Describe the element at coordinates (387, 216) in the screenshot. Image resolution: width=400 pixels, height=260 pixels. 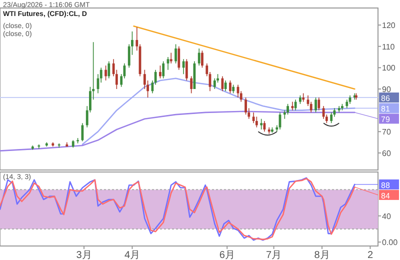
I see `y-tick-label: 40` at that location.